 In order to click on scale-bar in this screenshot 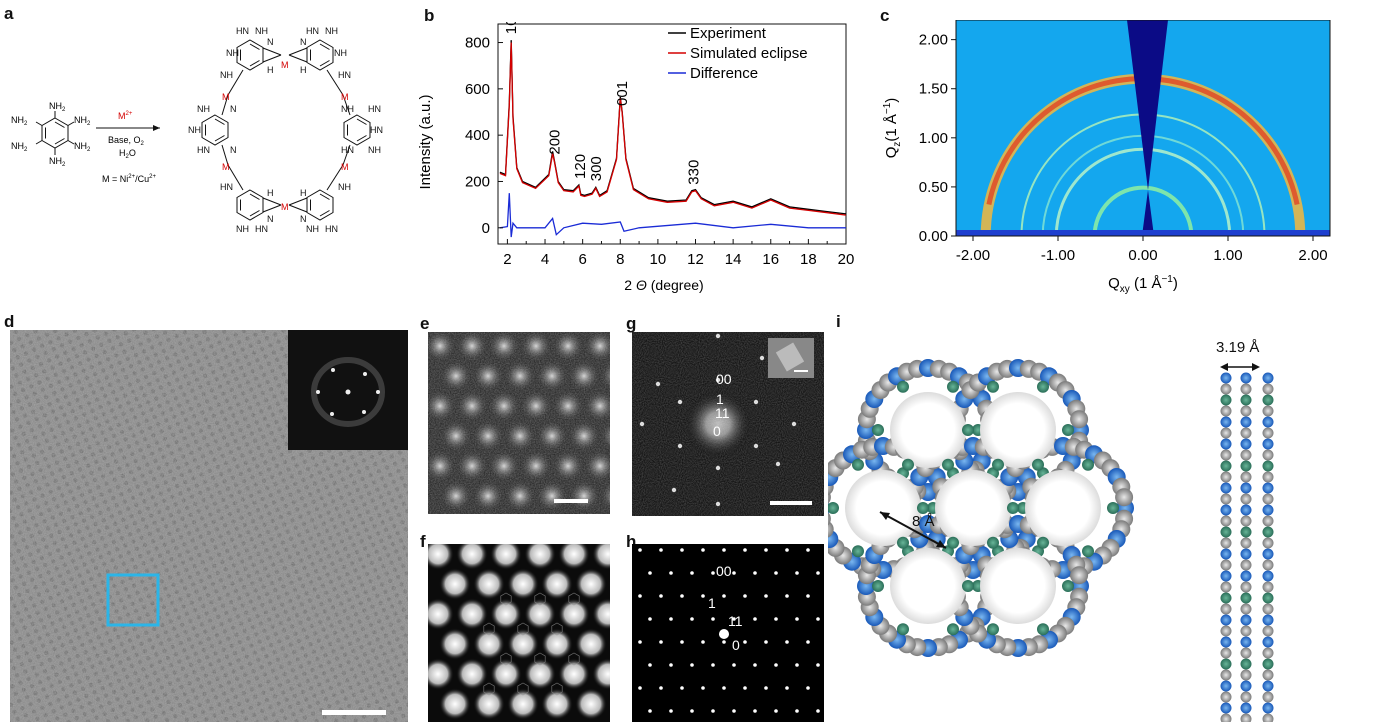, I will do `click(791, 503)`.